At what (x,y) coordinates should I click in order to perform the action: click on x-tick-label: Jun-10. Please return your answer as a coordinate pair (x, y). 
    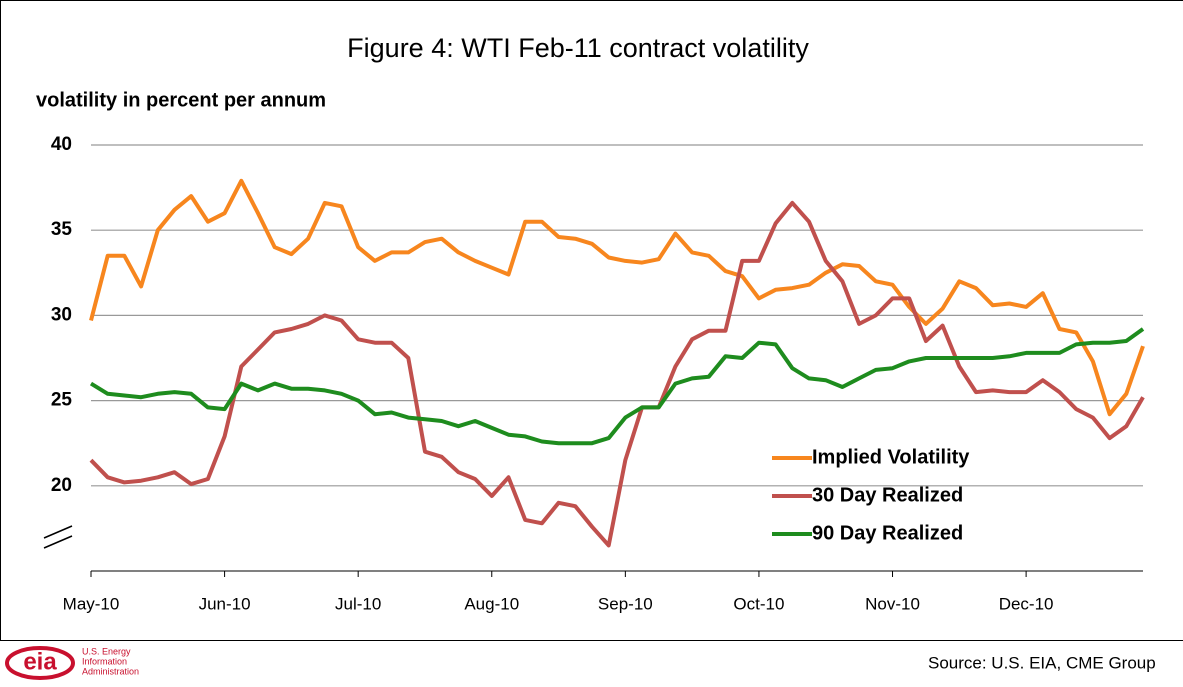
    Looking at the image, I should click on (225, 603).